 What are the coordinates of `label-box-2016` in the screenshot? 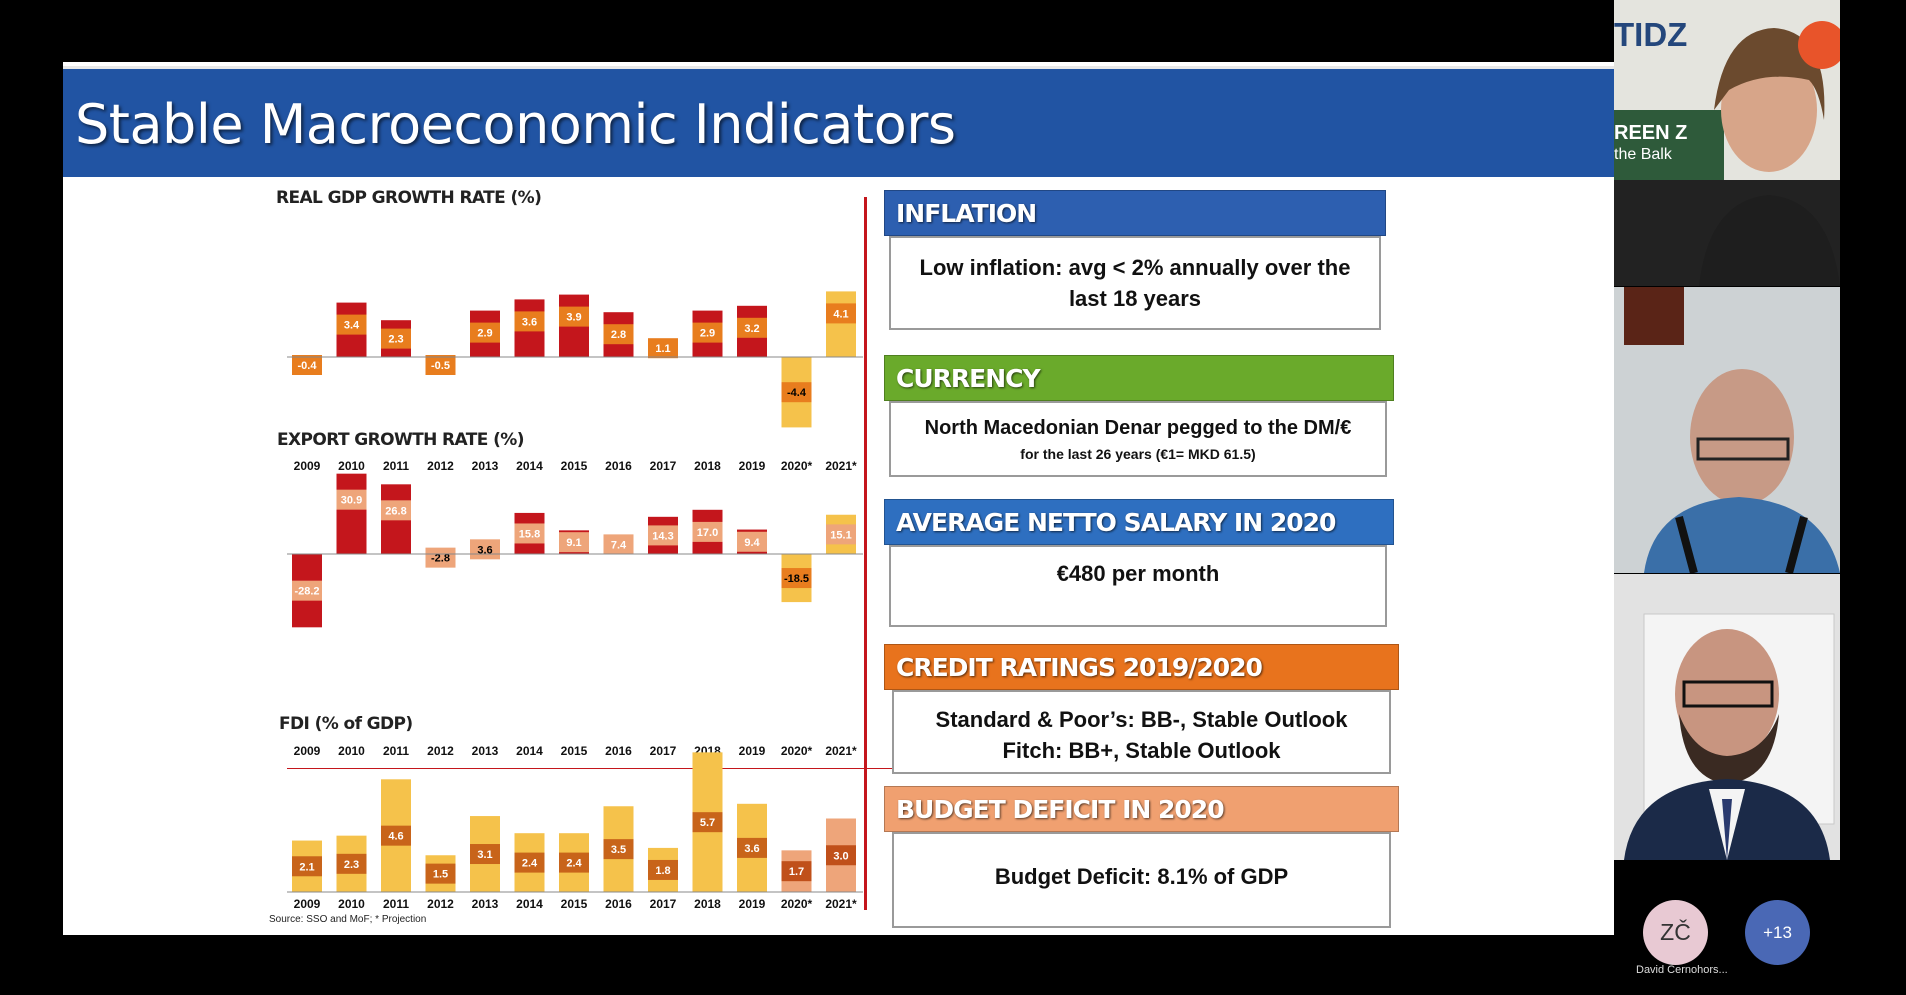 It's located at (618, 849).